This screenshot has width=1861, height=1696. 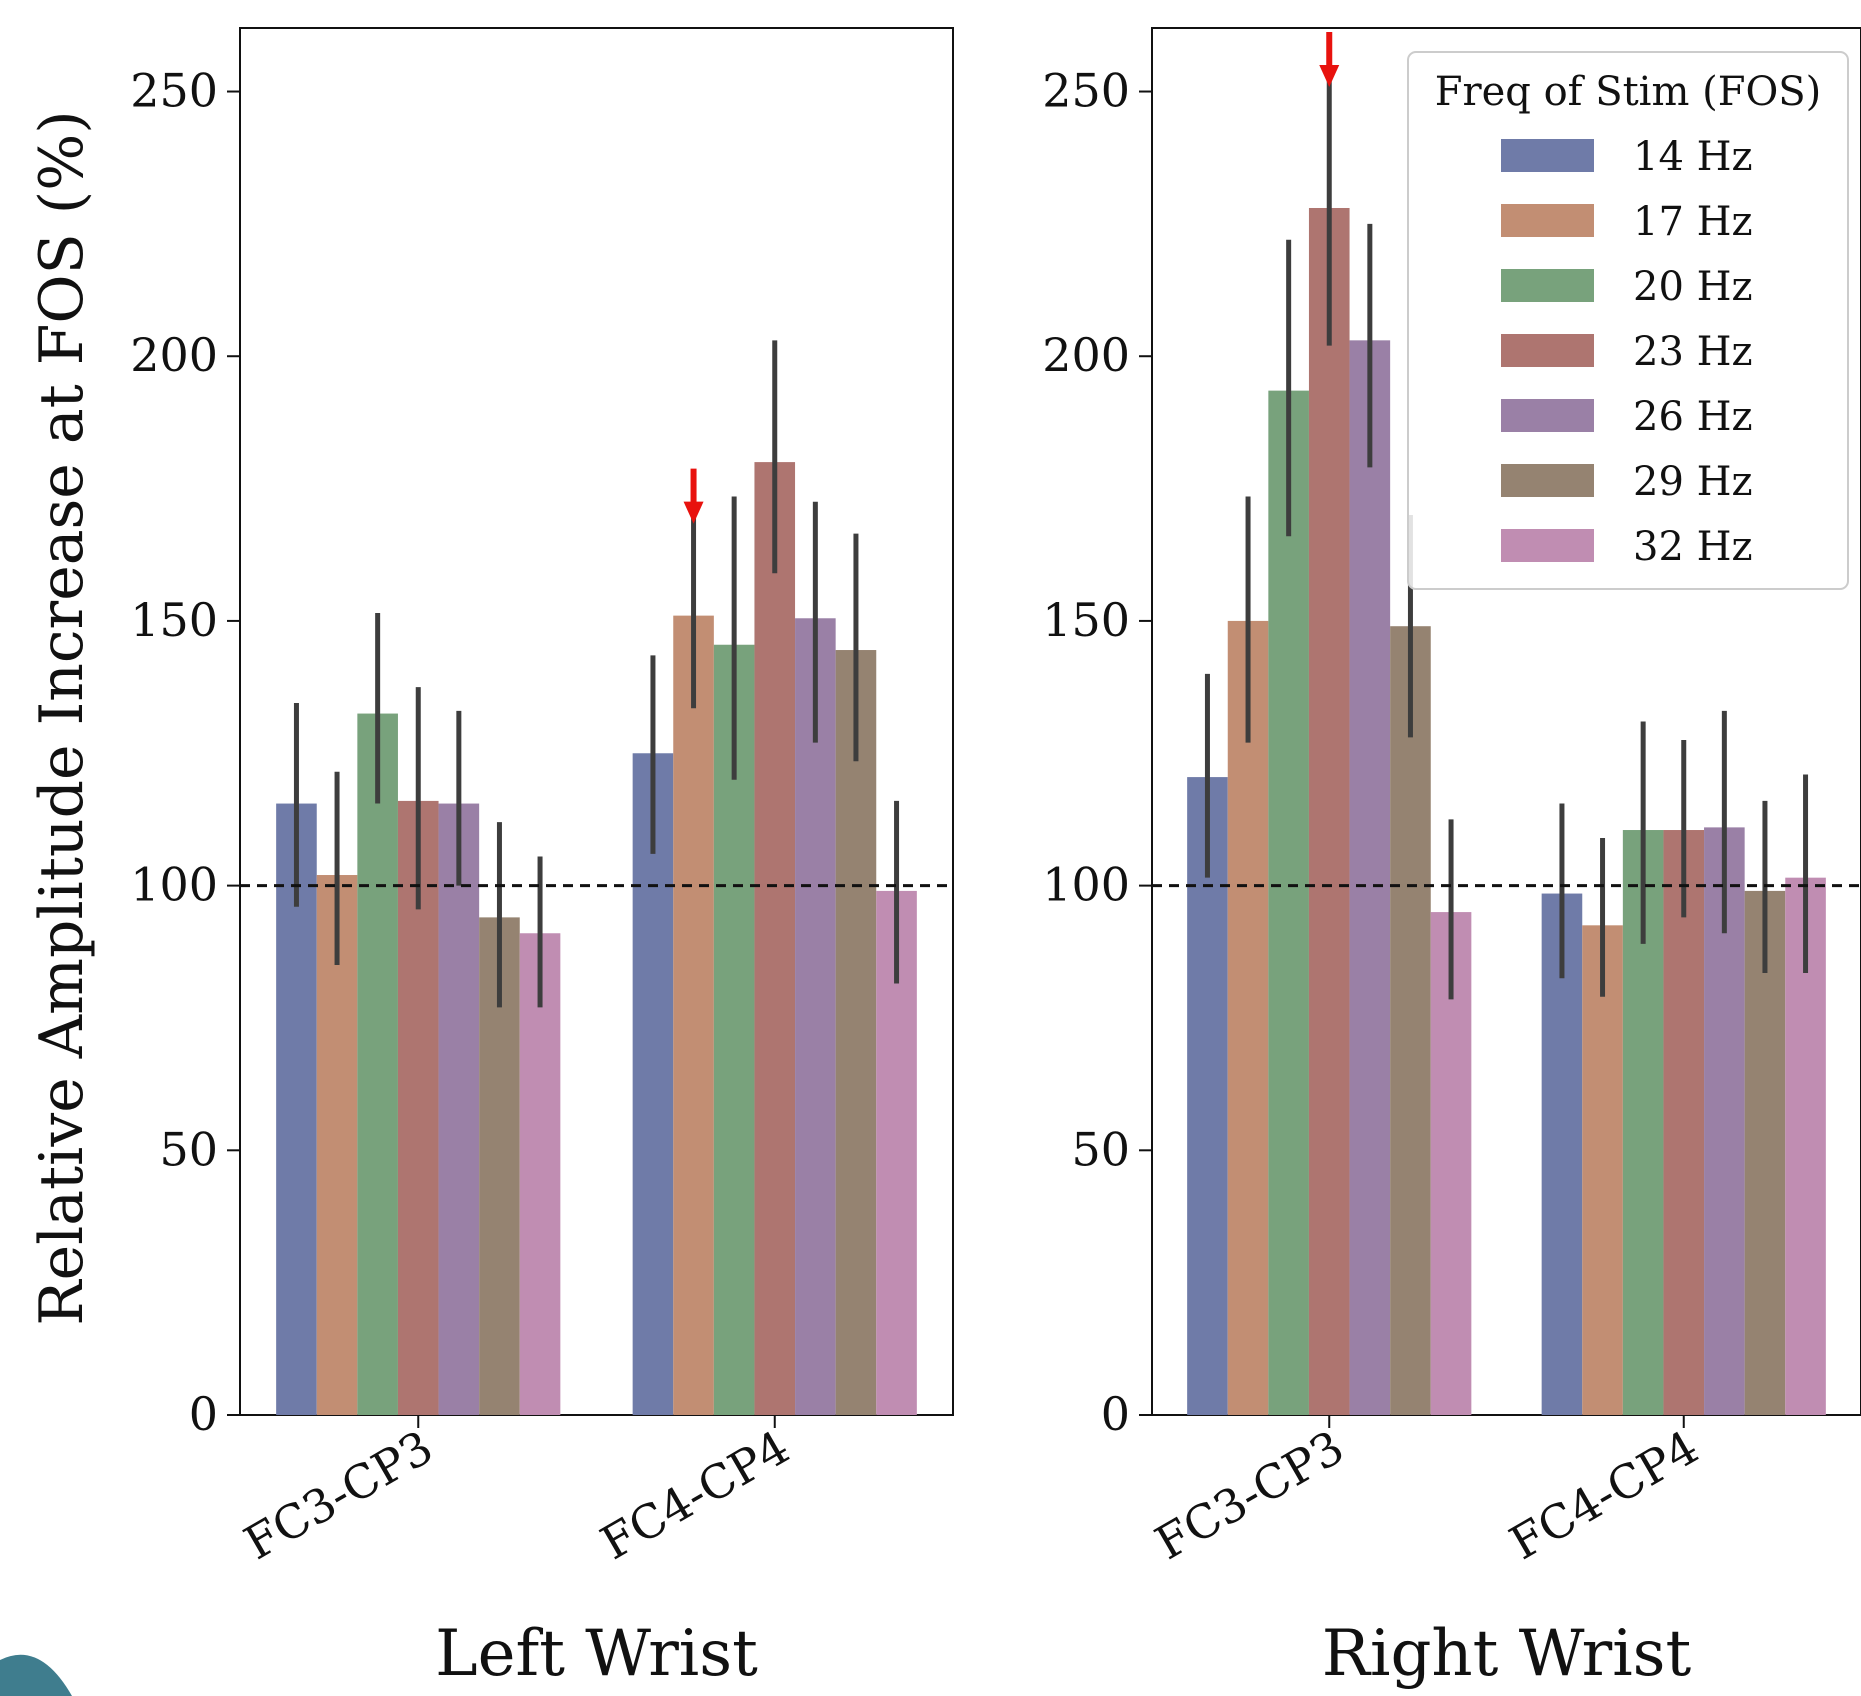 I want to click on legend-label: 26 Hz, so click(x=1693, y=417).